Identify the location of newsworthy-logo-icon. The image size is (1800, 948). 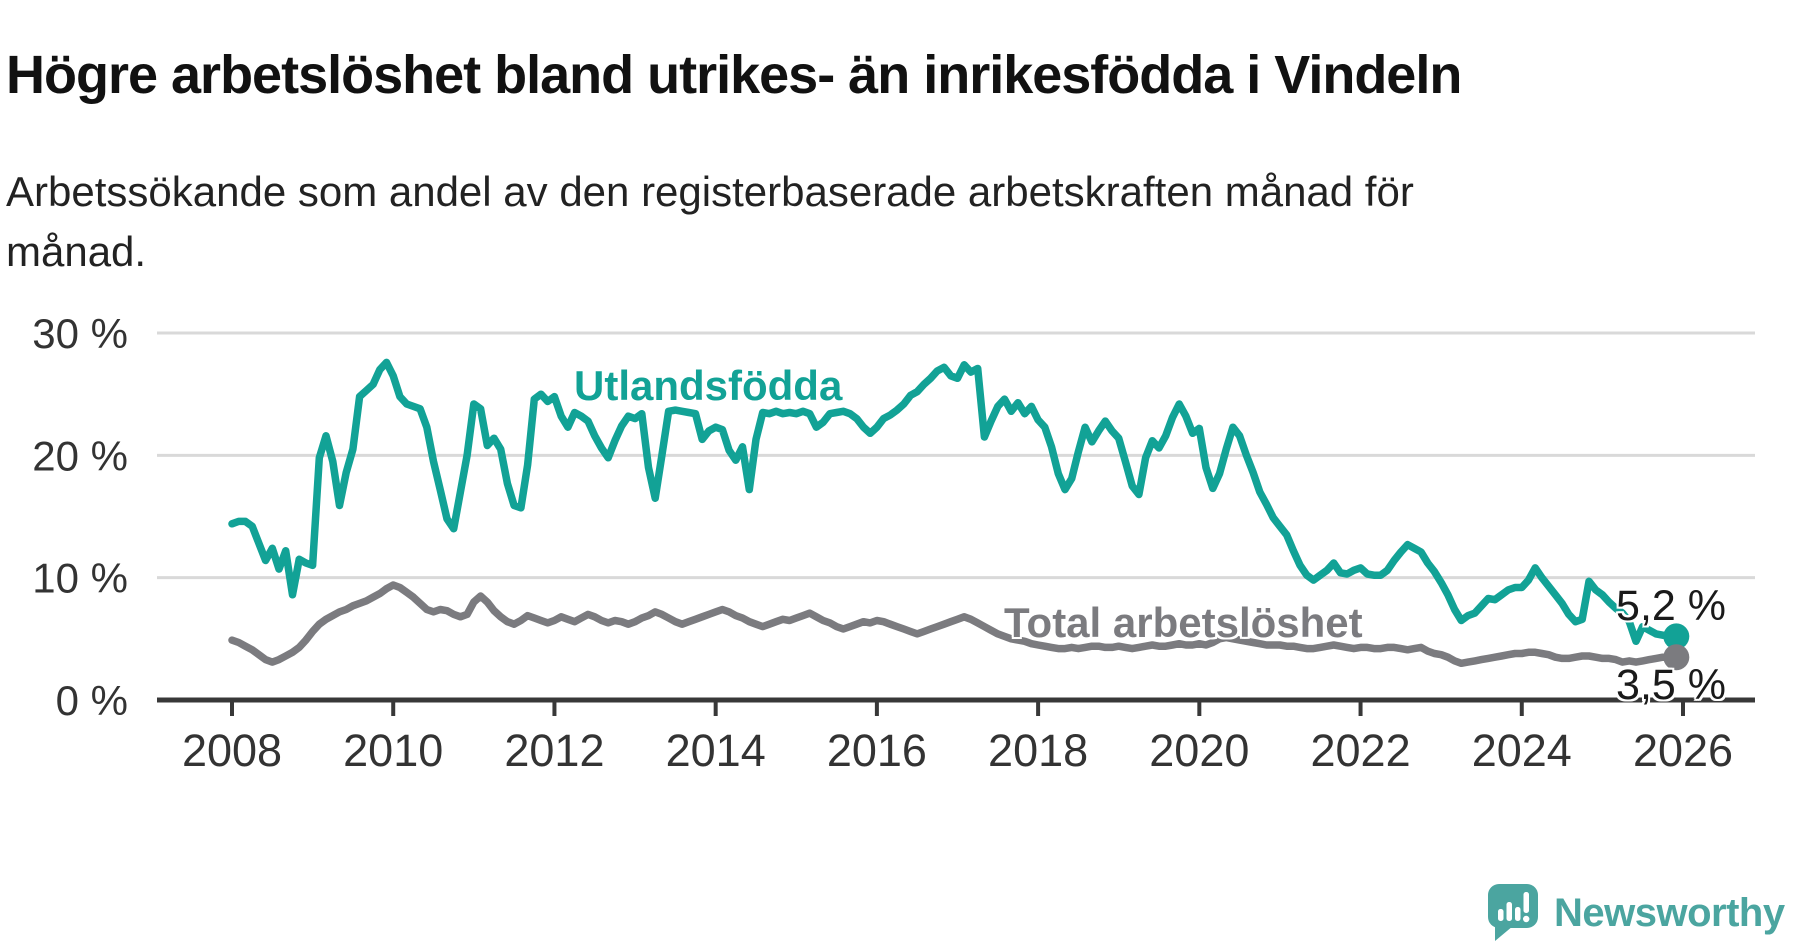
(1513, 912).